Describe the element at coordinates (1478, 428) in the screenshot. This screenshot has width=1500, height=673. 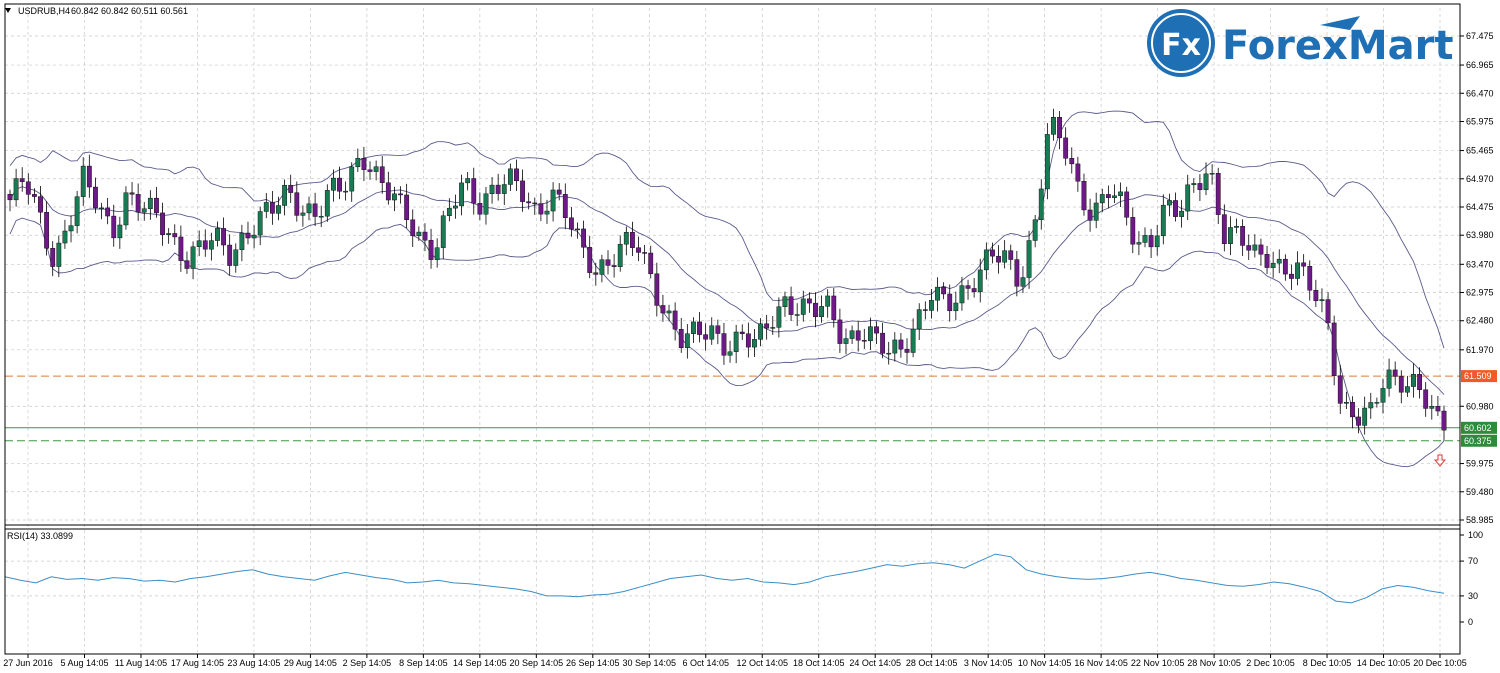
I see `level-tag-label-60.602: 60.602` at that location.